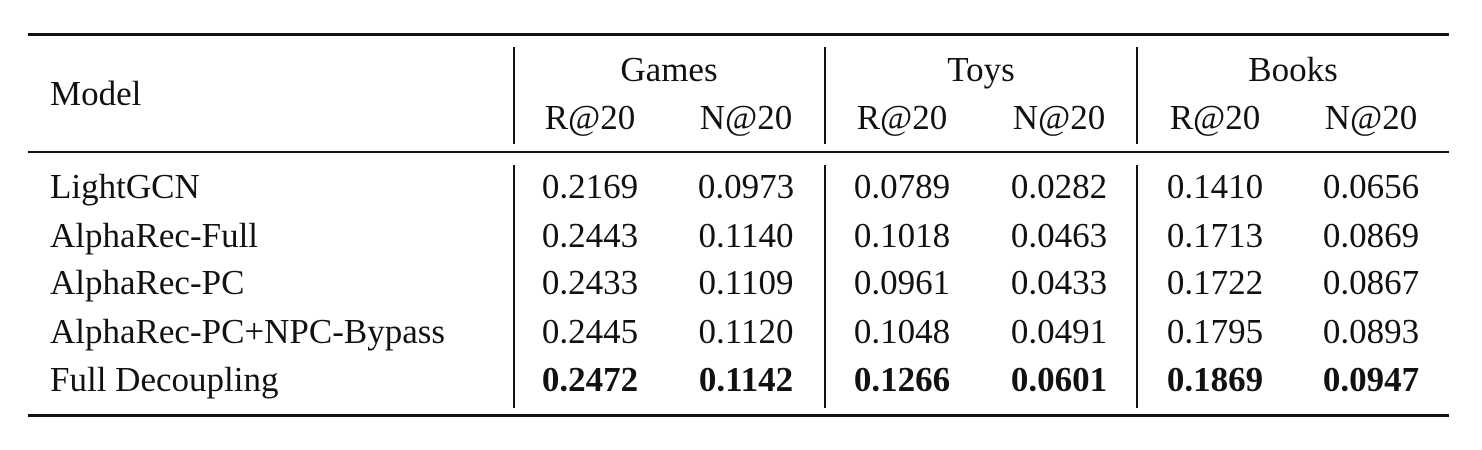 The height and width of the screenshot is (450, 1482). What do you see at coordinates (154, 235) in the screenshot?
I see `model-name: AlphaRec-Full` at bounding box center [154, 235].